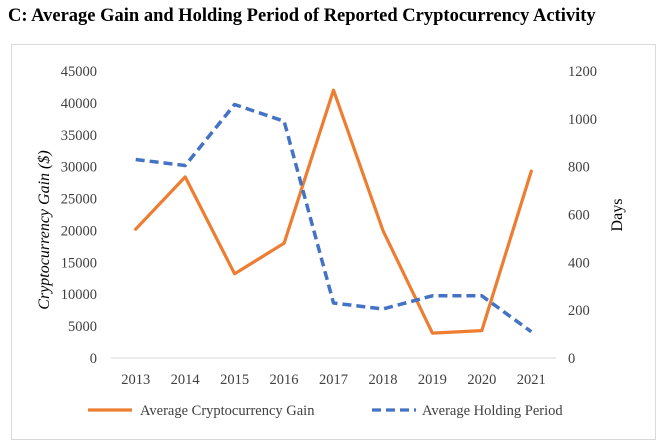 The height and width of the screenshot is (445, 658). What do you see at coordinates (579, 216) in the screenshot?
I see `y2-tick-label: 600` at bounding box center [579, 216].